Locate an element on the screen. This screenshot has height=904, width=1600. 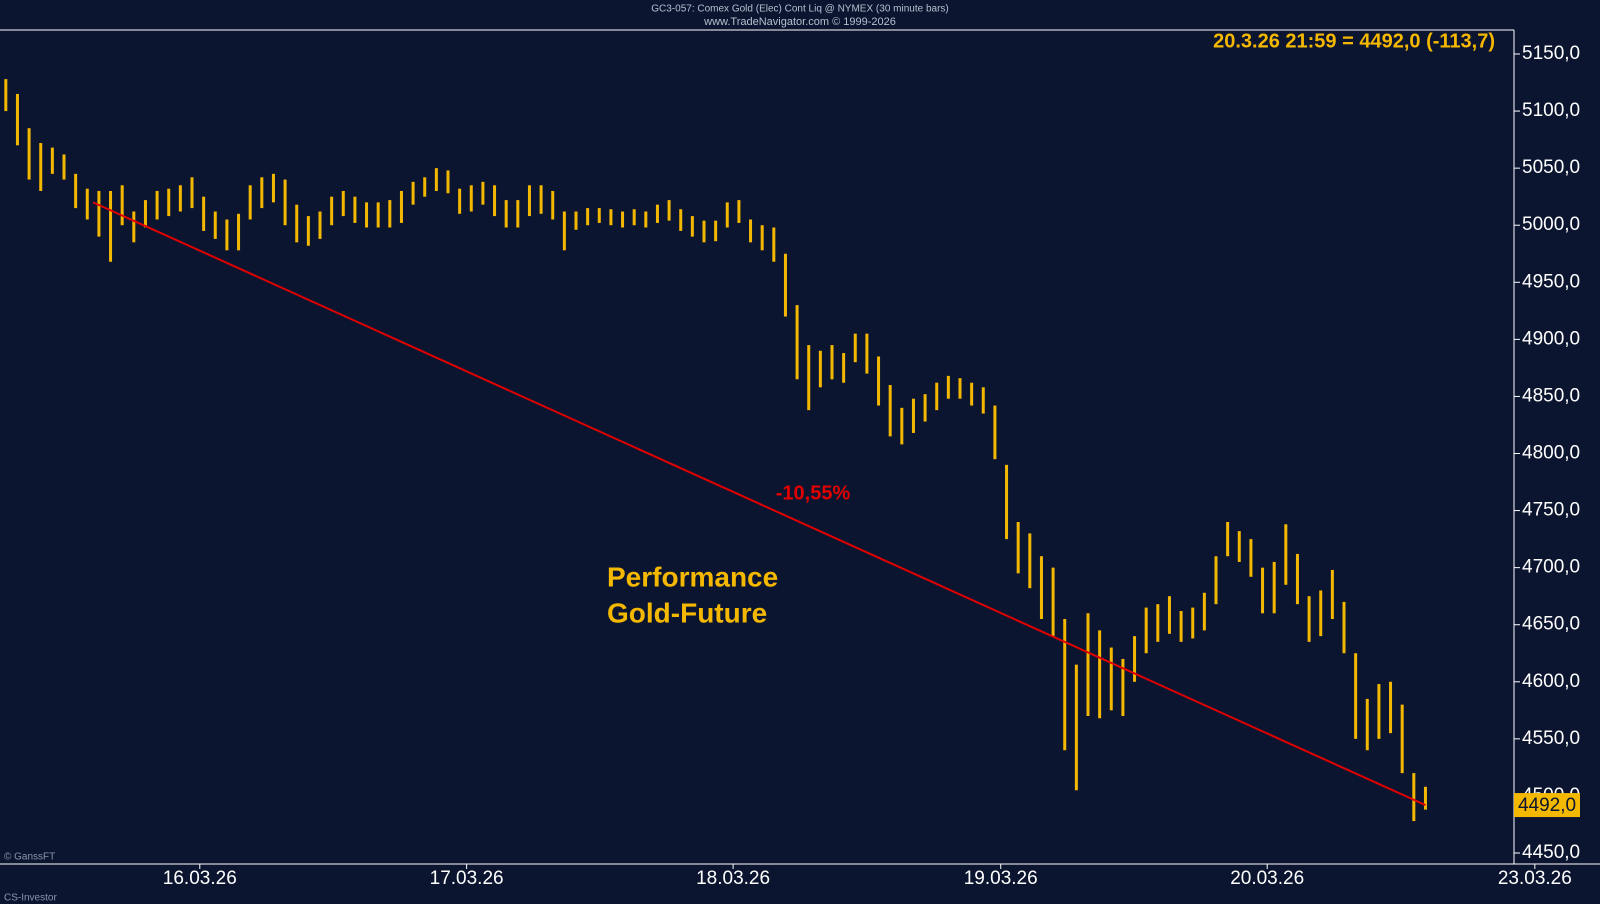
performance-label: -10,55% is located at coordinates (813, 493).